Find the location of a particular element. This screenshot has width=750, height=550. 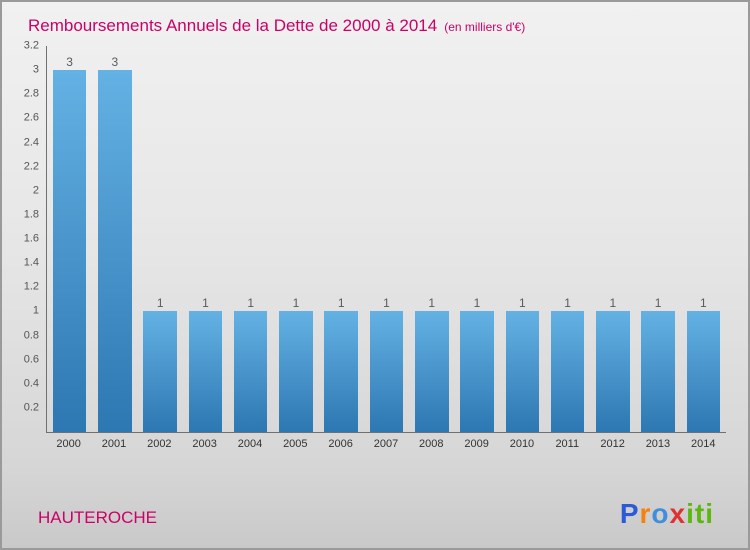

x-tick-label: 2004 is located at coordinates (250, 444).